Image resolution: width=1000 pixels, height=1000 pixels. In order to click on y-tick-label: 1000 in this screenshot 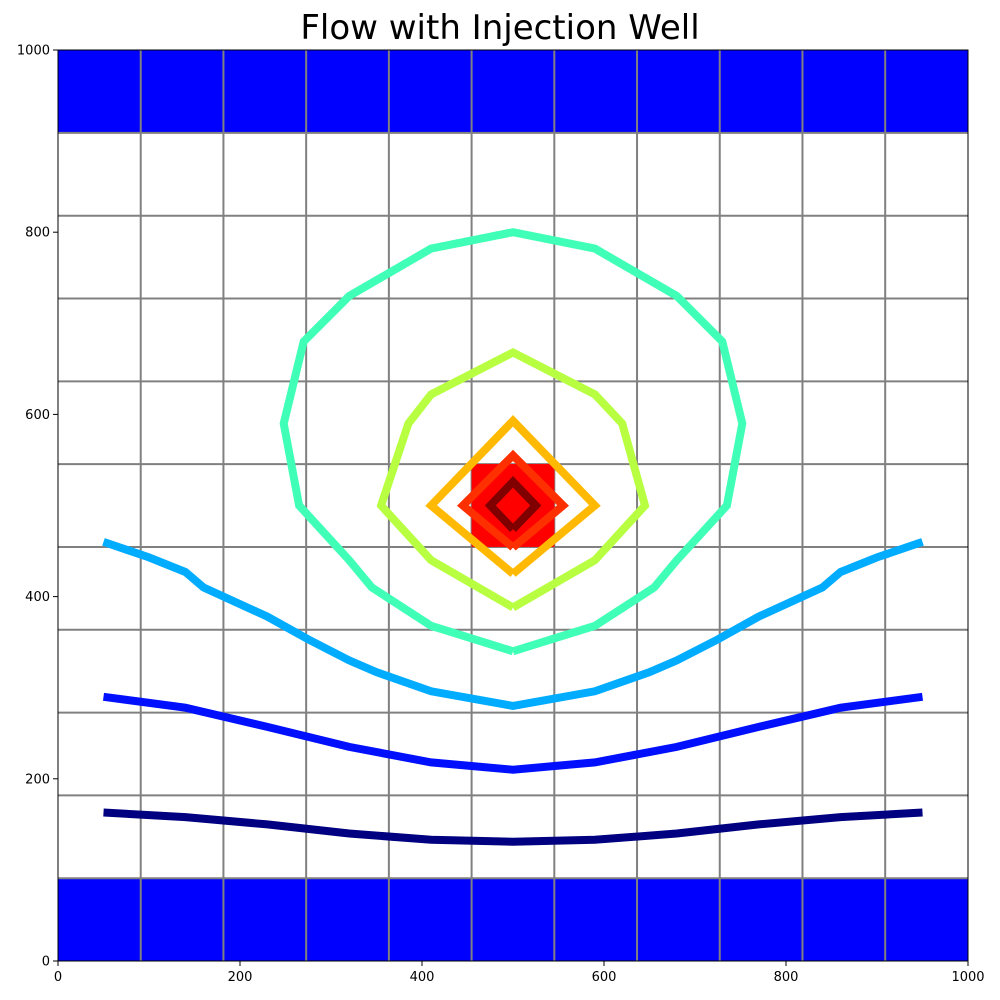, I will do `click(33, 51)`.